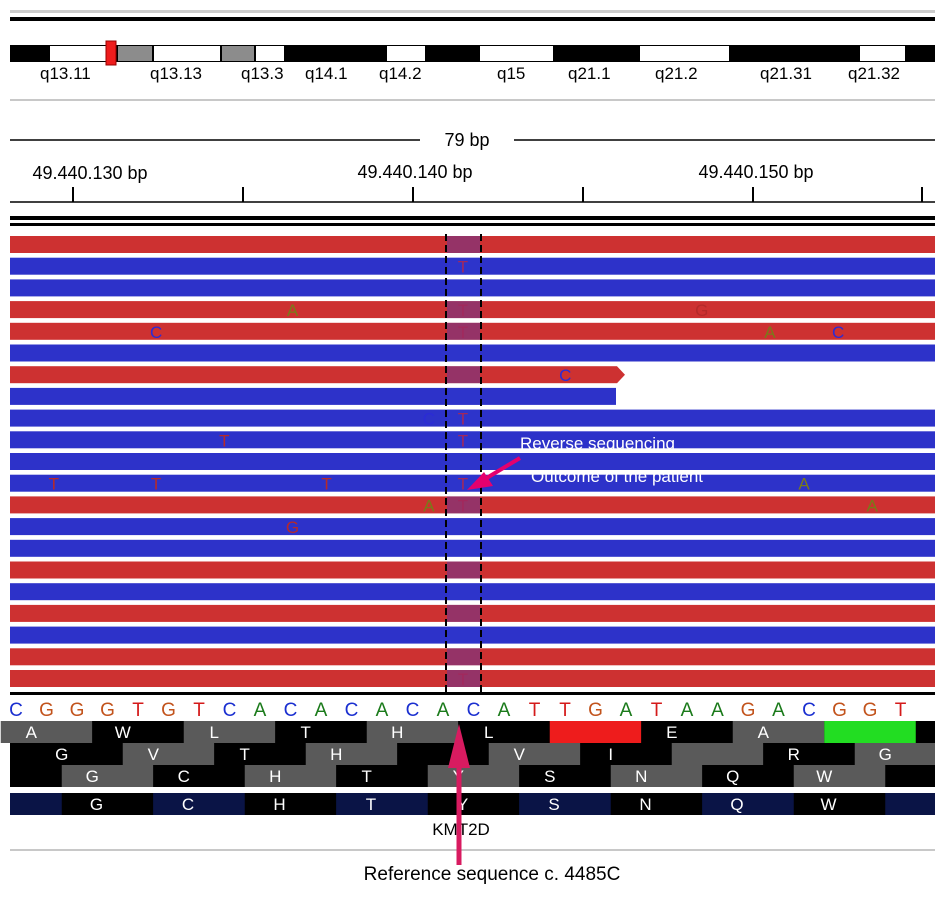  What do you see at coordinates (111, 53) in the screenshot?
I see `current-region-marker` at bounding box center [111, 53].